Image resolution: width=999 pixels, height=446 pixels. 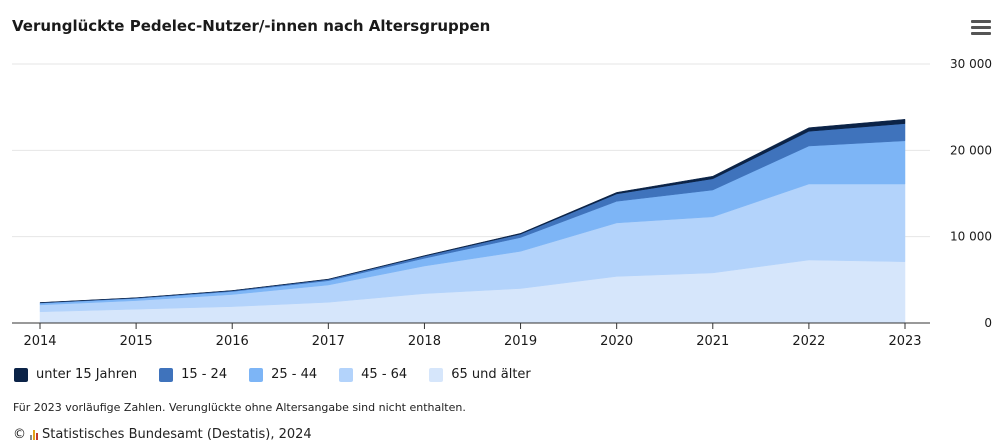 What do you see at coordinates (204, 374) in the screenshot?
I see `legend-label: 15 - 24` at bounding box center [204, 374].